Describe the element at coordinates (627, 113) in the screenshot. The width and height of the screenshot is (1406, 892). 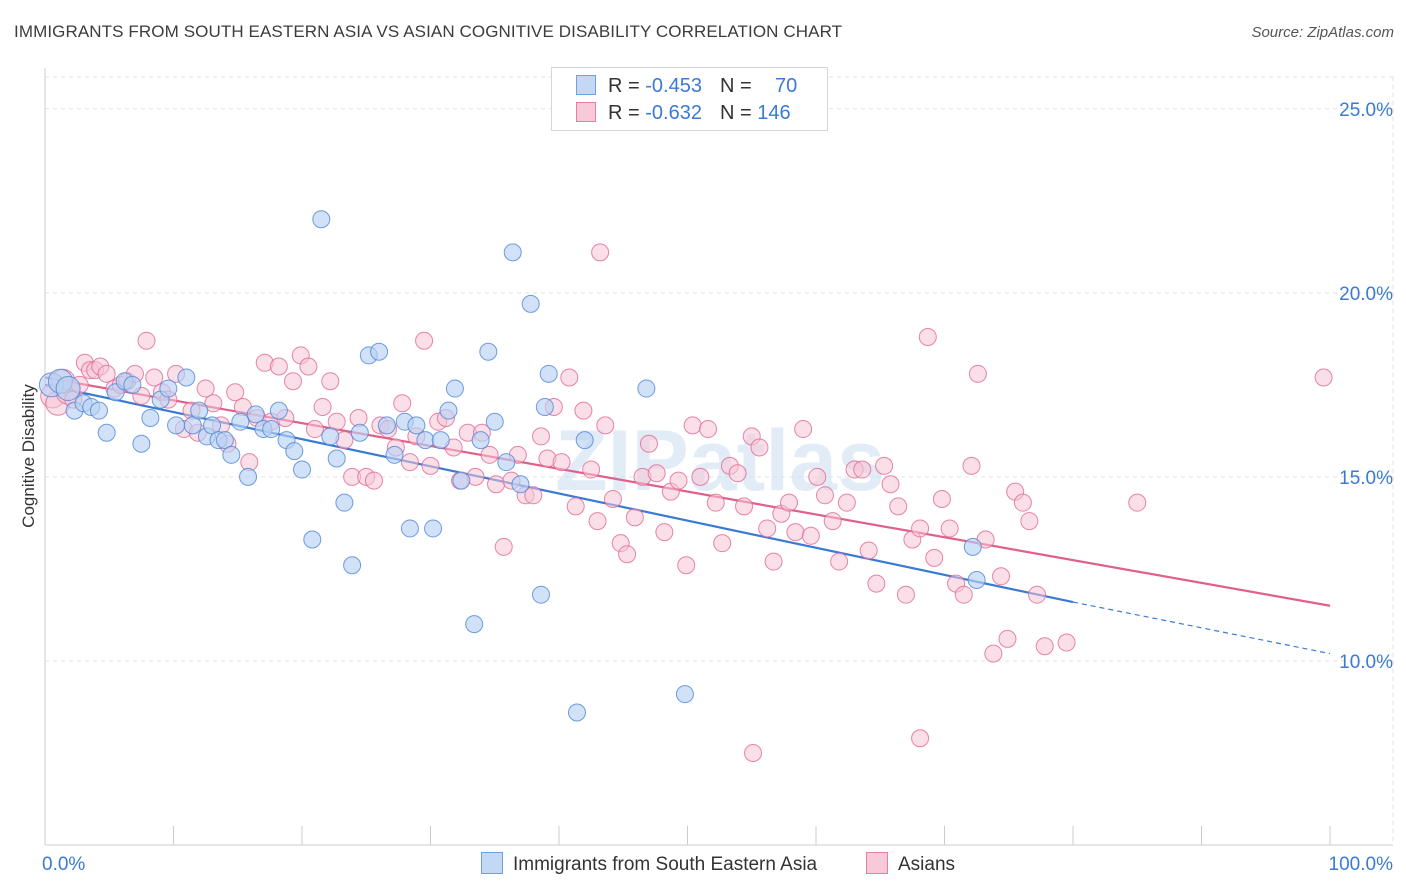
I see `legend-r-label: R =` at that location.